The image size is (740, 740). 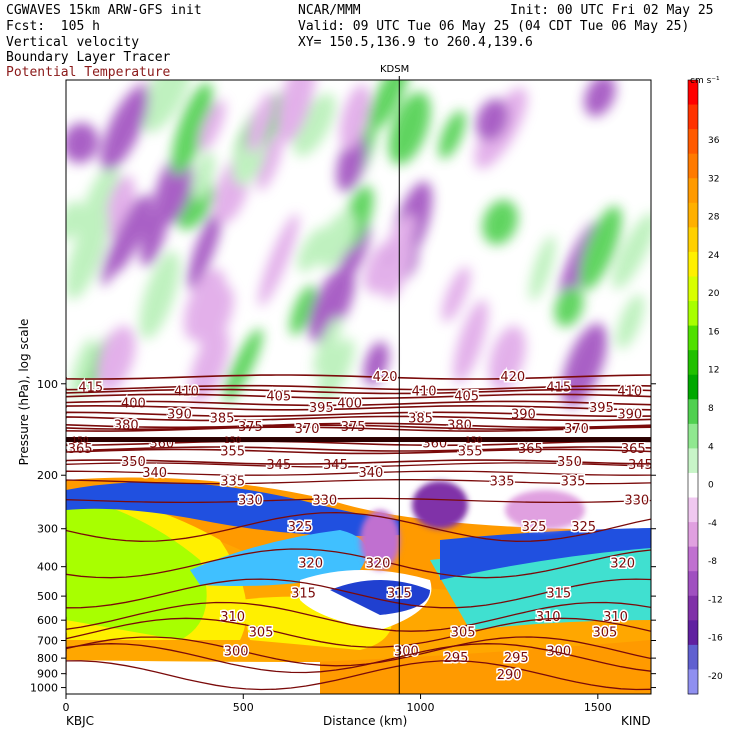 I want to click on theta-label: 340, so click(x=370, y=473).